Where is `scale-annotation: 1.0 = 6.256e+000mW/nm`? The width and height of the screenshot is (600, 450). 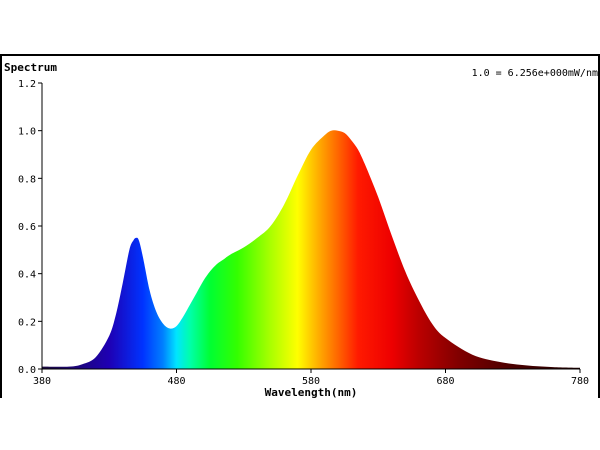 scale-annotation: 1.0 = 6.256e+000mW/nm is located at coordinates (535, 73).